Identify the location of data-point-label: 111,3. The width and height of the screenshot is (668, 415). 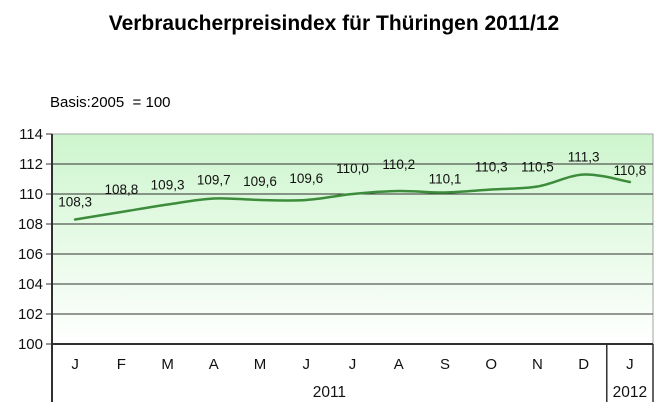
(584, 157).